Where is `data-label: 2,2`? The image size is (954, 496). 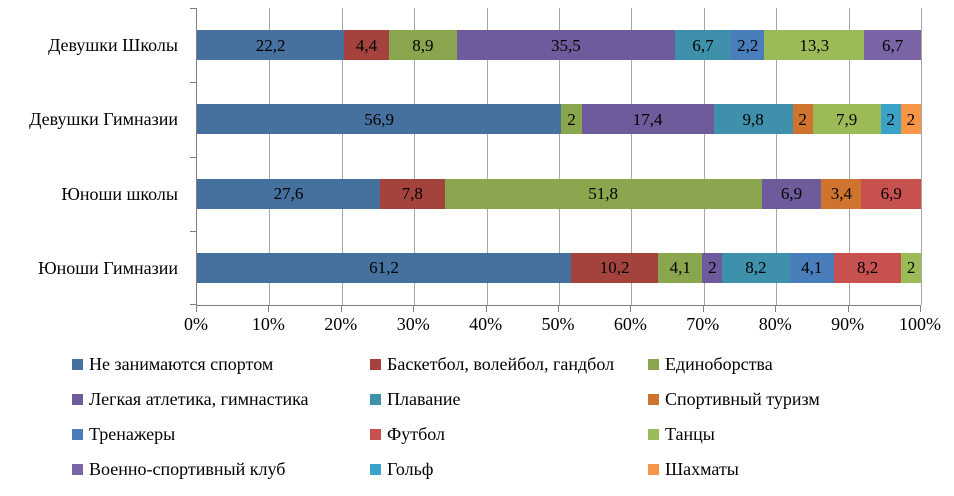
data-label: 2,2 is located at coordinates (748, 45).